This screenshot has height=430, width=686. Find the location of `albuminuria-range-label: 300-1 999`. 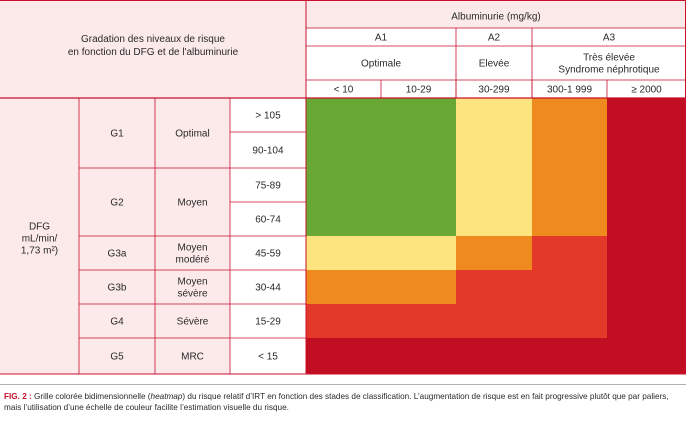

albuminuria-range-label: 300-1 999 is located at coordinates (569, 90).